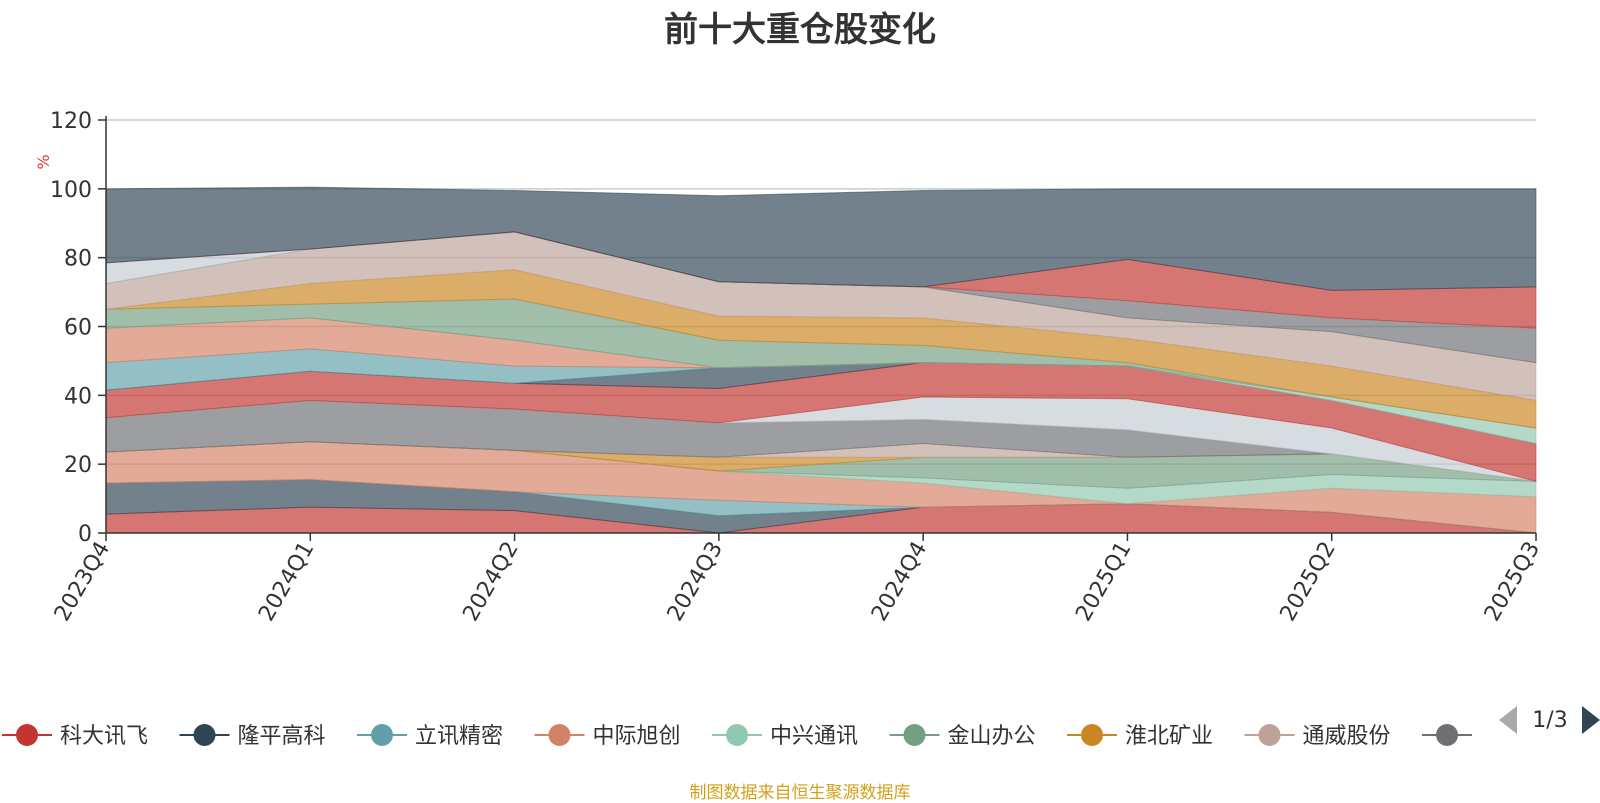 The width and height of the screenshot is (1600, 803). I want to click on x-tick-label: 2024Q4, so click(899, 582).